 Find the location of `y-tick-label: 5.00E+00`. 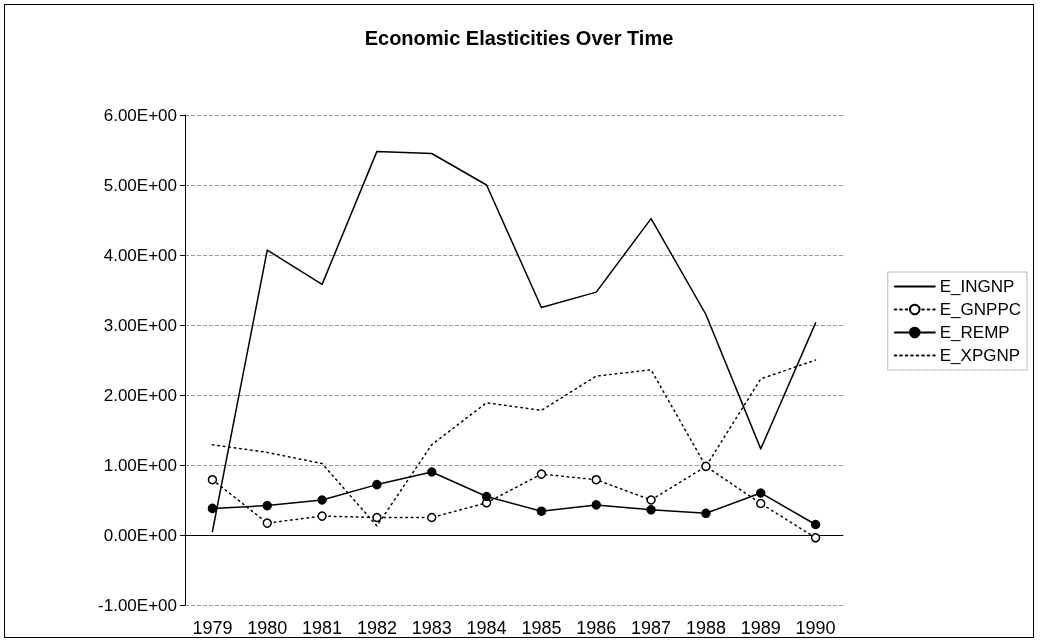

y-tick-label: 5.00E+00 is located at coordinates (140, 185).